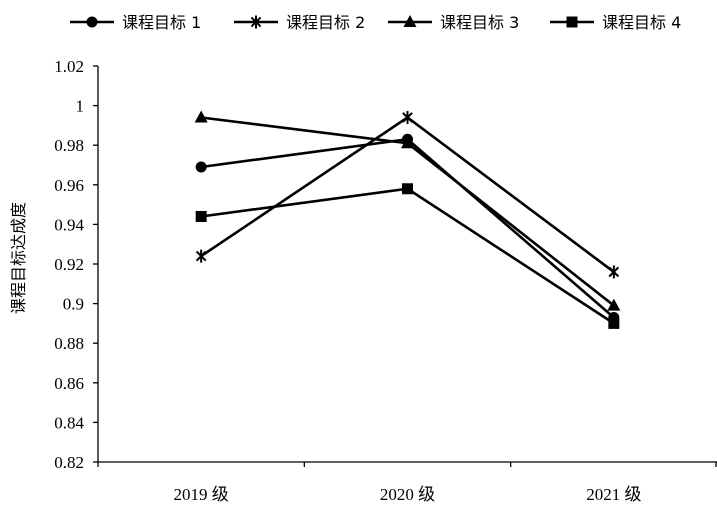 The height and width of the screenshot is (507, 717). Describe the element at coordinates (201, 494) in the screenshot. I see `x-tick-label: 2019 级` at that location.